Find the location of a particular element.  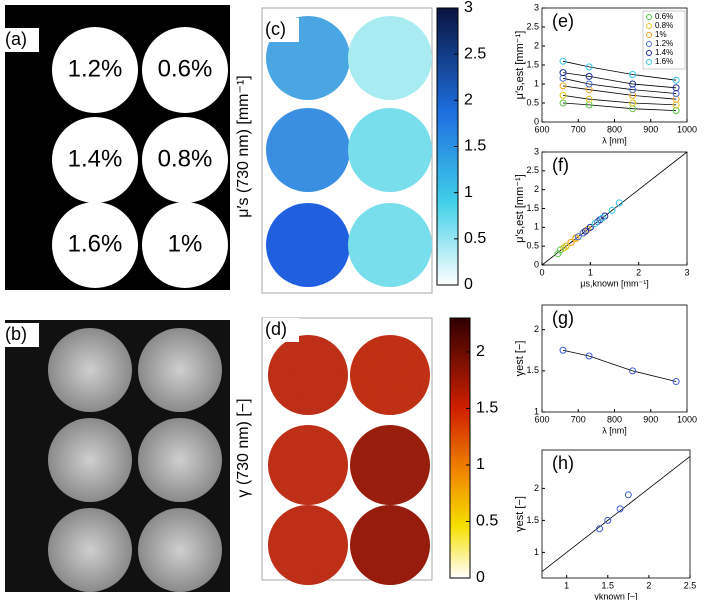

panel-label: (e) is located at coordinates (563, 21).